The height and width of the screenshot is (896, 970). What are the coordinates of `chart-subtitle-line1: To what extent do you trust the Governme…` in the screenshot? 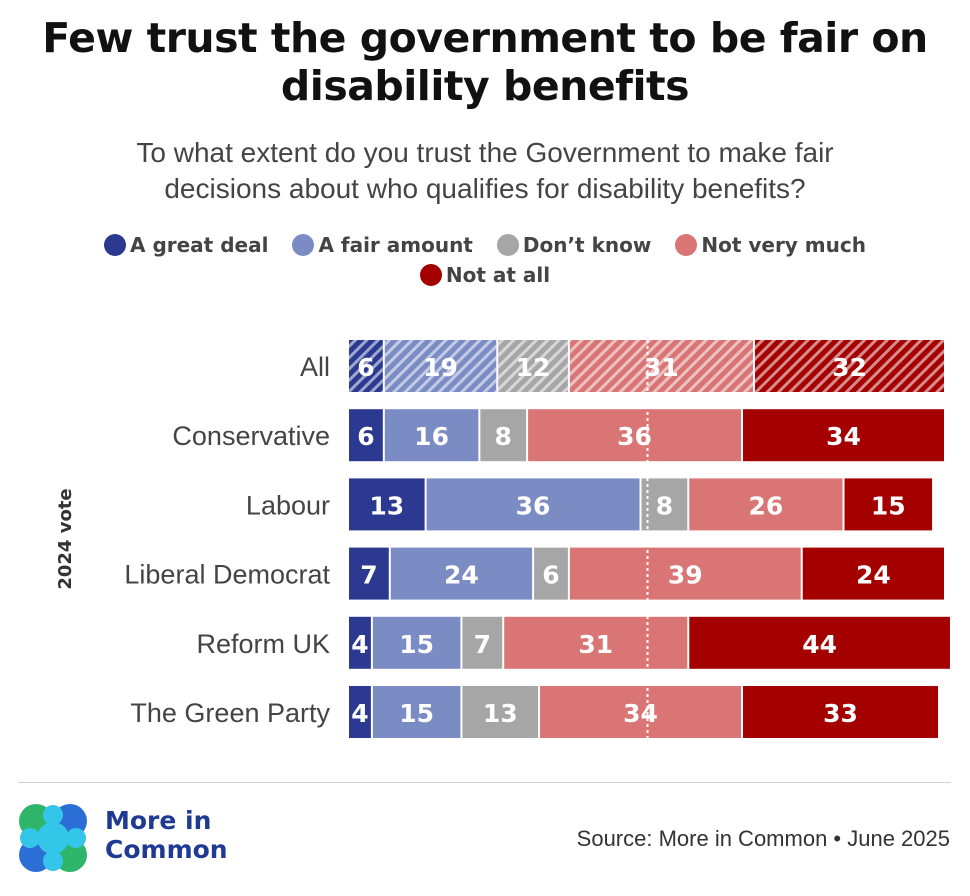 It's located at (485, 152).